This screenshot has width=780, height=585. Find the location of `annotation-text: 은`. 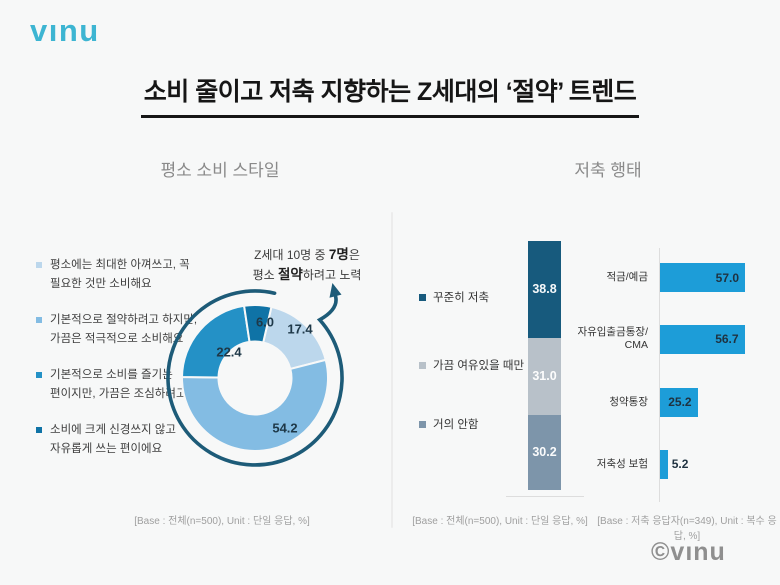

annotation-text: 은 is located at coordinates (354, 255).